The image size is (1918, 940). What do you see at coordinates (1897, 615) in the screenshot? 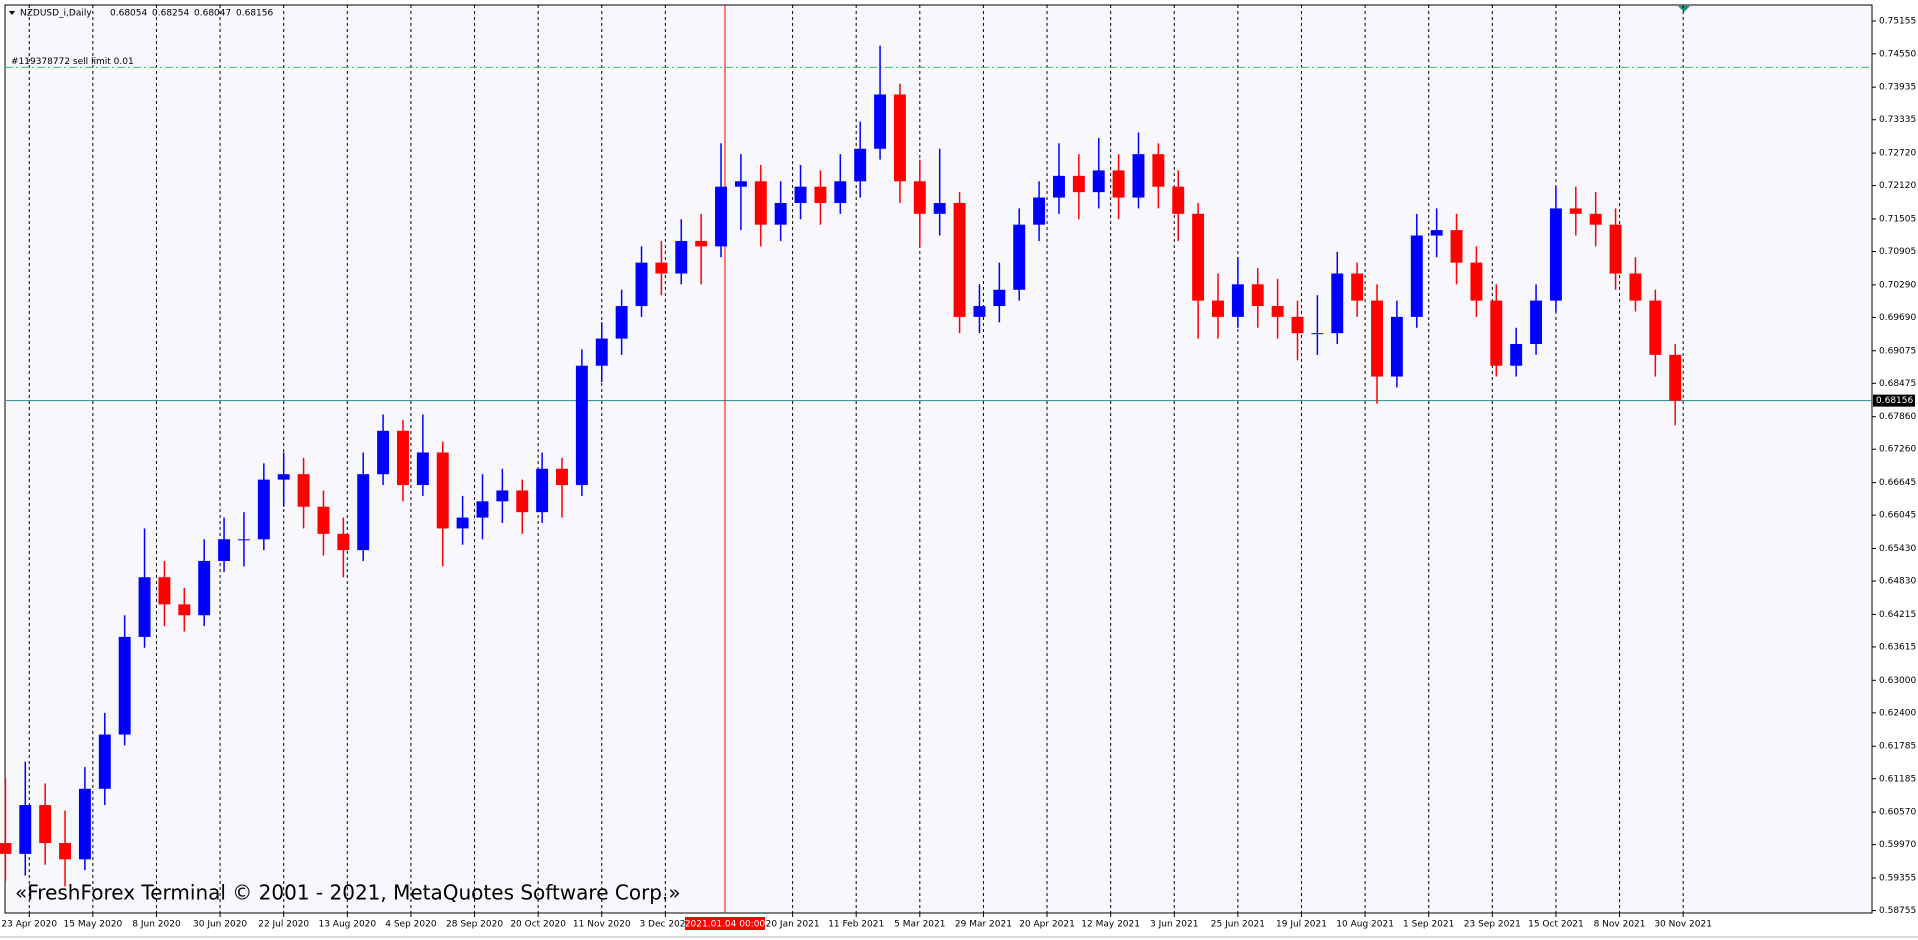
I see `y-tick-label: 0.64215` at bounding box center [1897, 615].